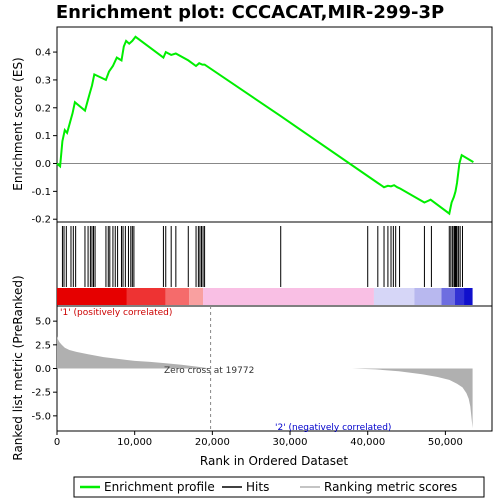 The width and height of the screenshot is (500, 500). Describe the element at coordinates (43, 108) in the screenshot. I see `es-y-tick-label: 0.2` at that location.